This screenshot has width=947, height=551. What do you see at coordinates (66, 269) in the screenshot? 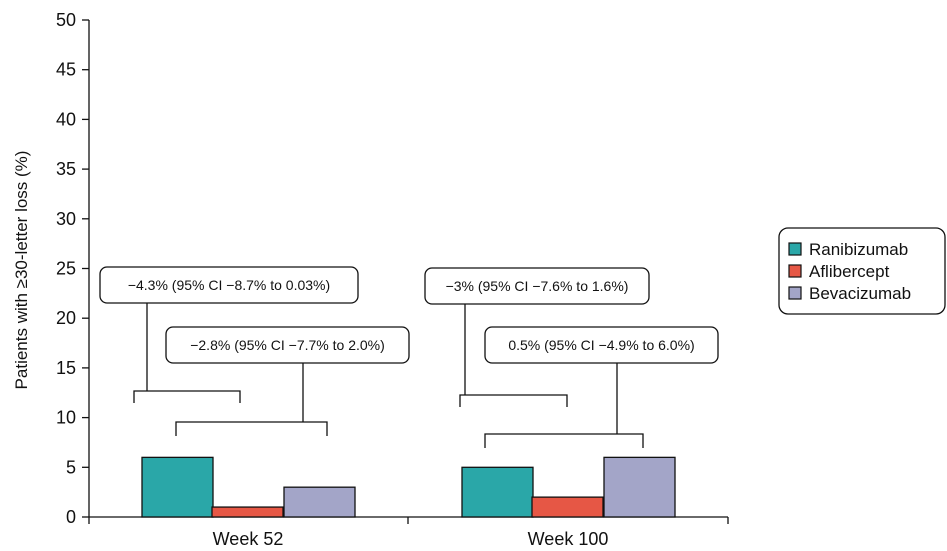
I see `y-tick-label: 25` at bounding box center [66, 269].